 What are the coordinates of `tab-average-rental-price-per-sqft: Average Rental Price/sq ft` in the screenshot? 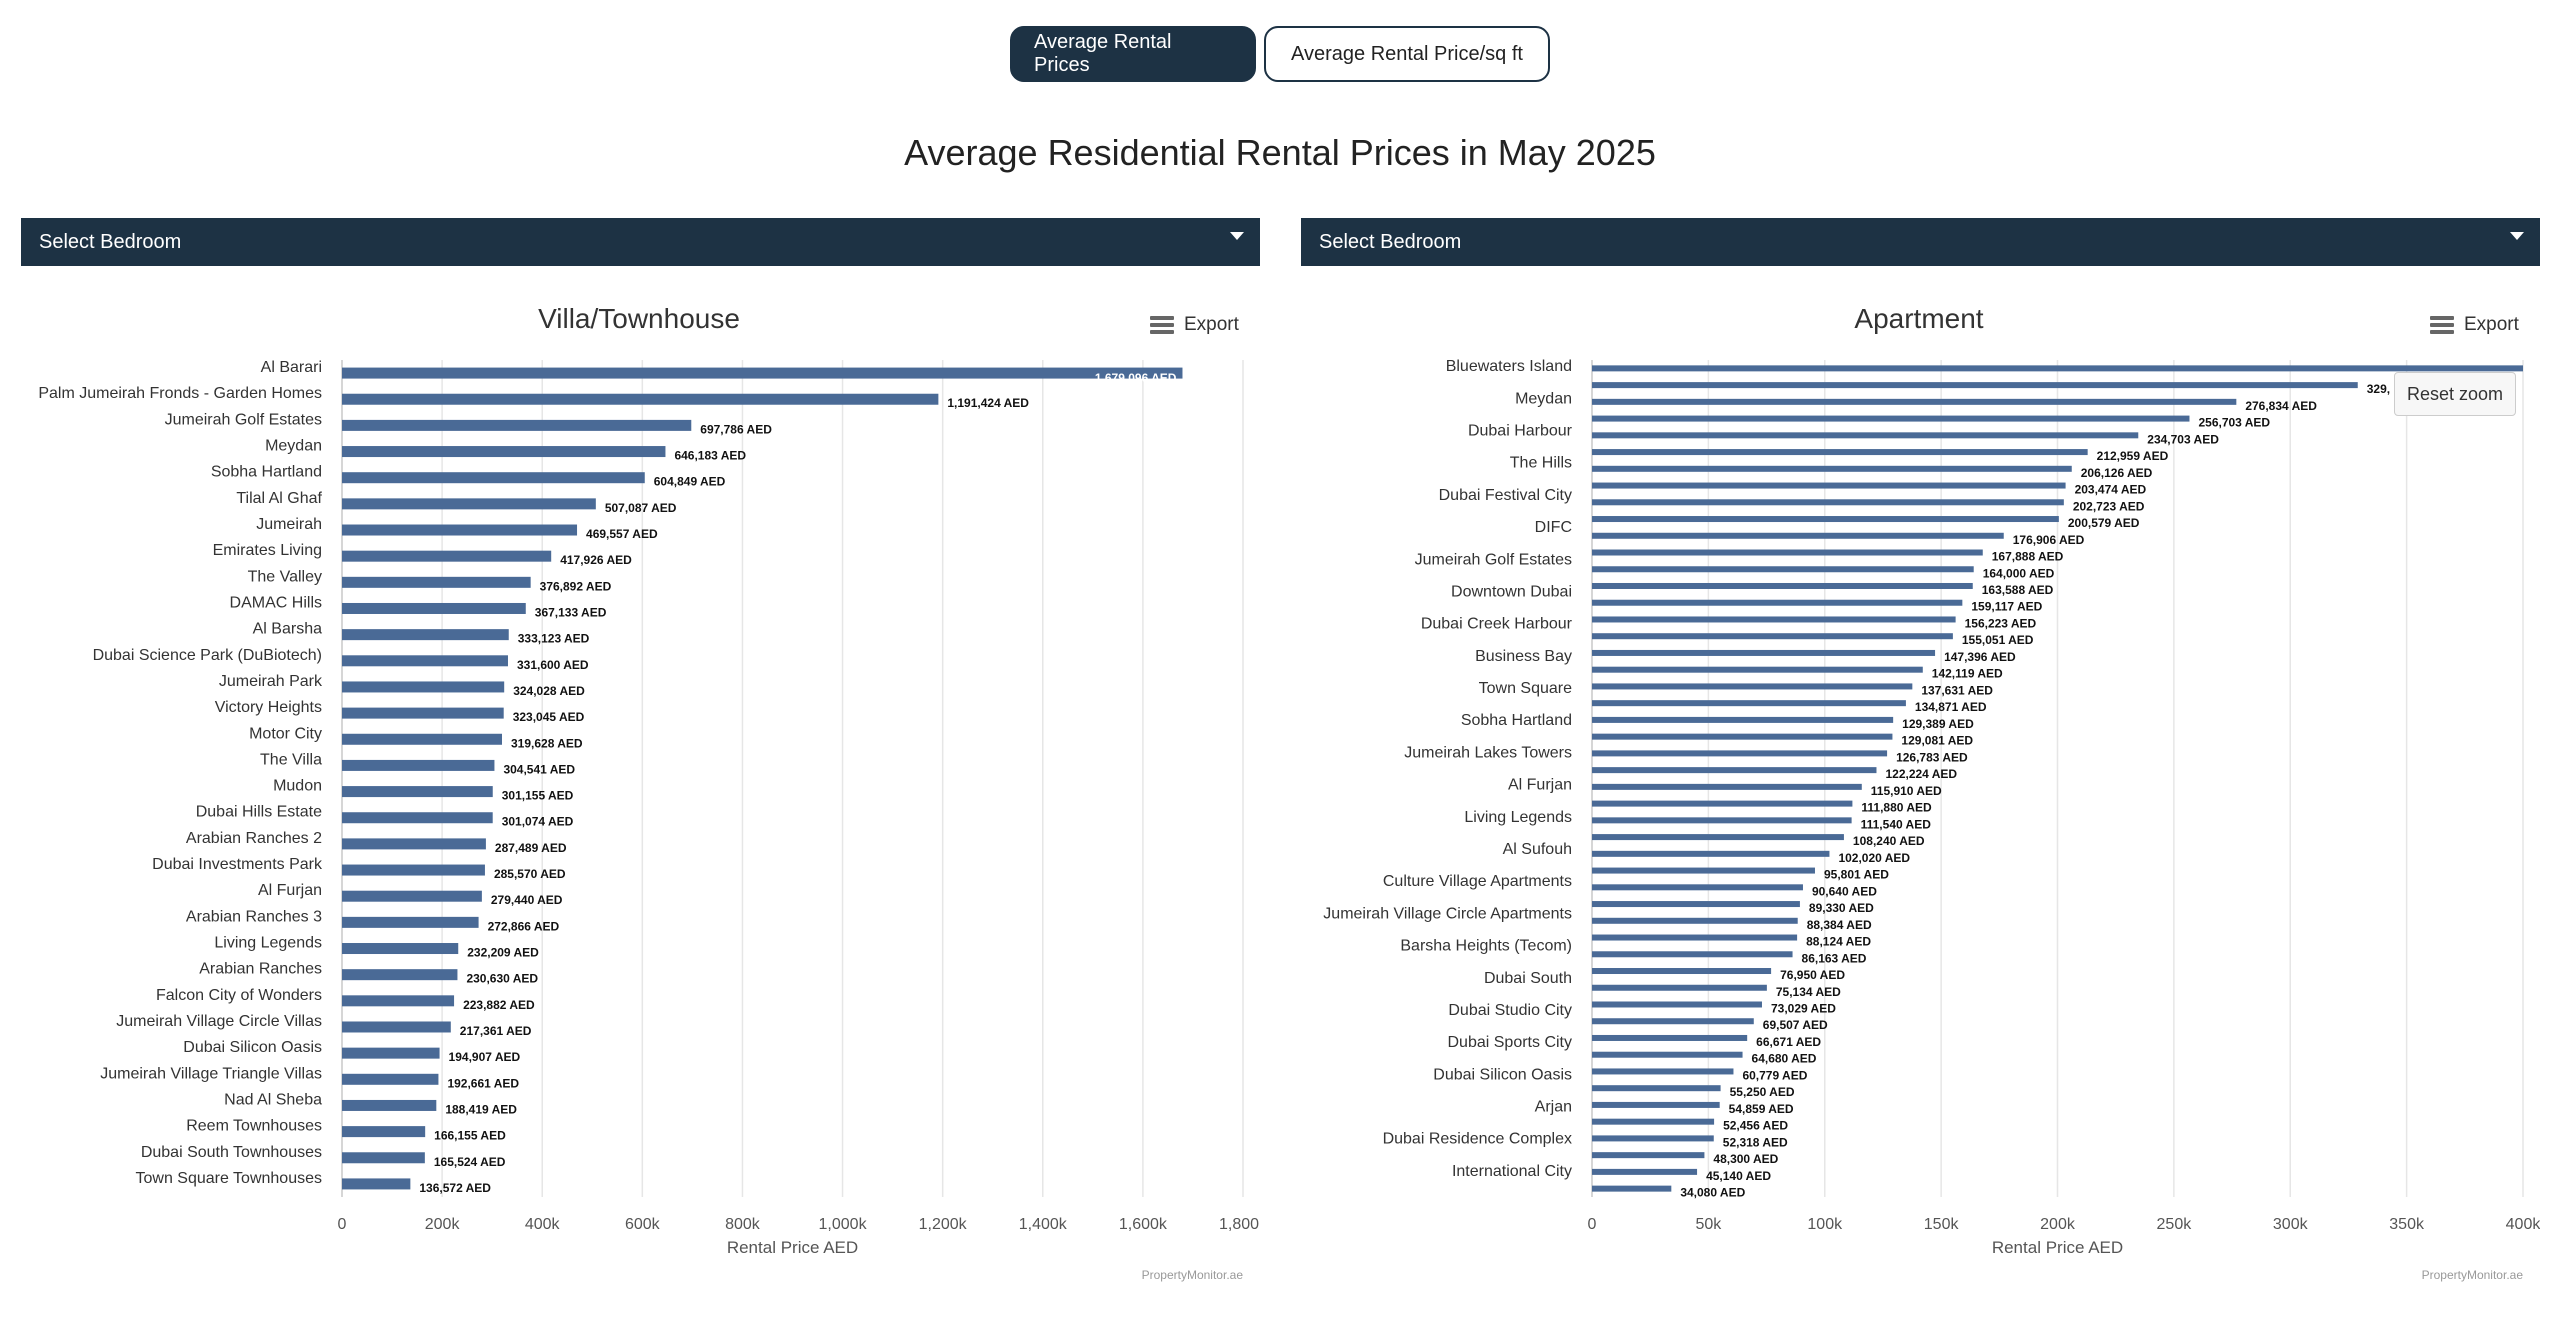 It's located at (1407, 54).